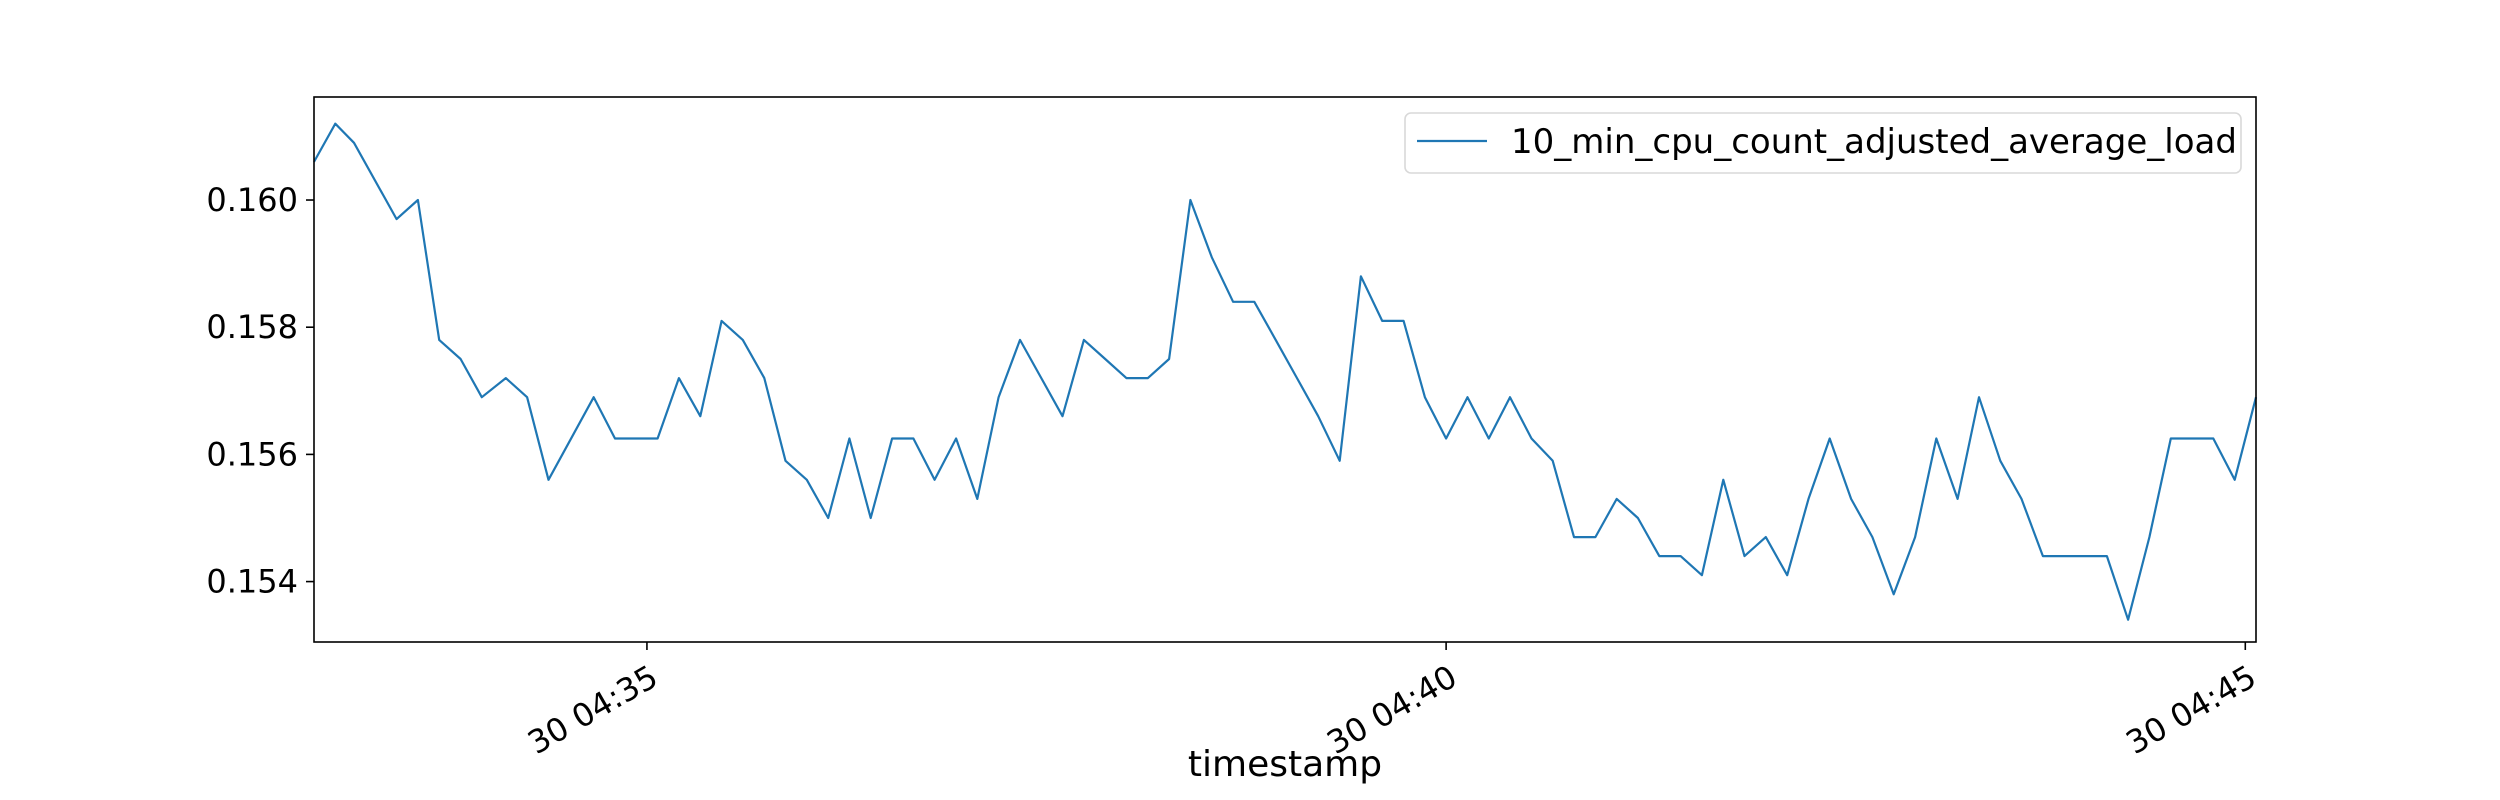 The image size is (2500, 800). What do you see at coordinates (252, 582) in the screenshot?
I see `y-tick-label: 0.154` at bounding box center [252, 582].